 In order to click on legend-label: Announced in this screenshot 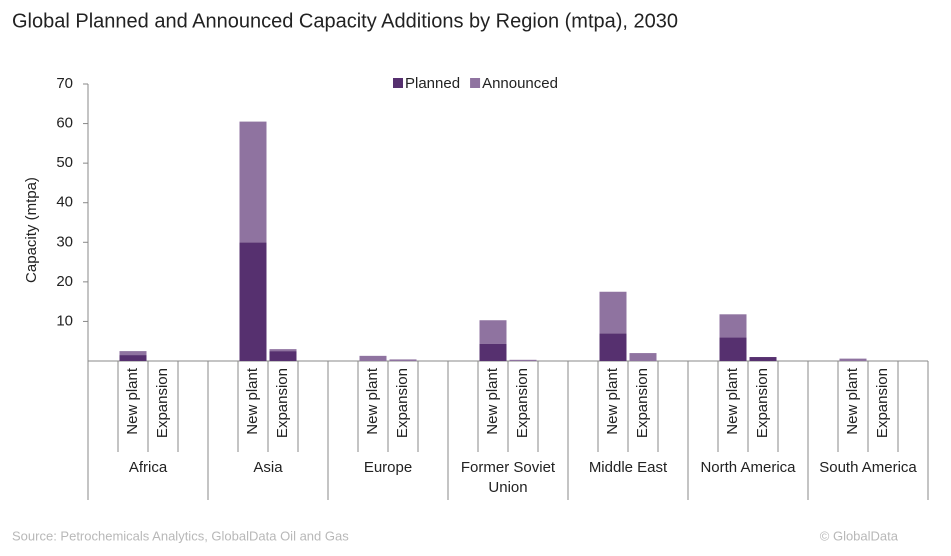, I will do `click(520, 83)`.